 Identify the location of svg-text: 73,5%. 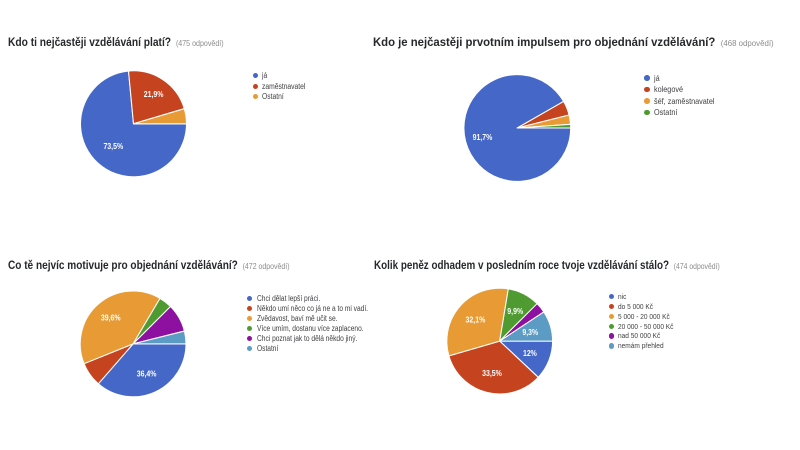
(113, 146).